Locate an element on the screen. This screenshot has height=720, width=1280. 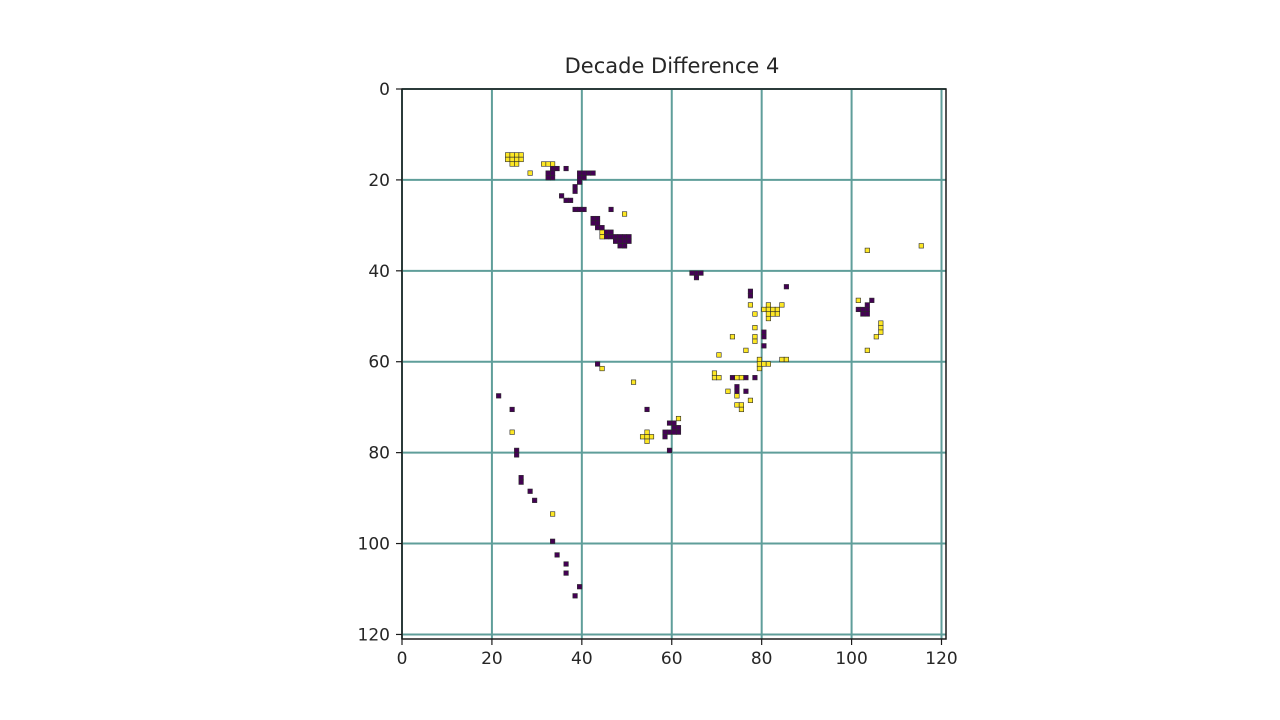
x-tick-label: 80 is located at coordinates (762, 659).